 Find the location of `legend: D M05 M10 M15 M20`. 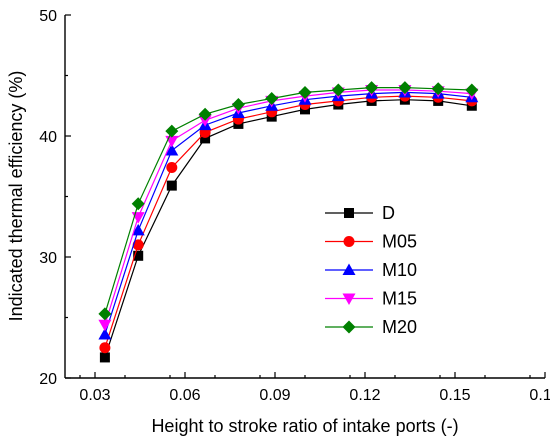

legend: D M05 M10 M15 M20 is located at coordinates (371, 270).